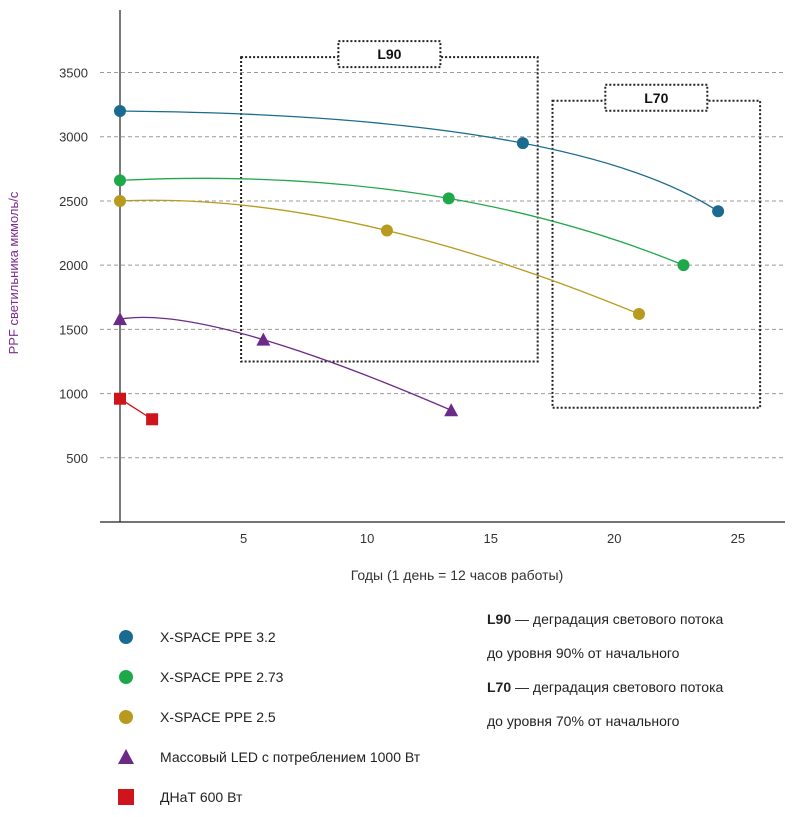  I want to click on legend-item: X-SPACE PPE 2.5, so click(302, 717).